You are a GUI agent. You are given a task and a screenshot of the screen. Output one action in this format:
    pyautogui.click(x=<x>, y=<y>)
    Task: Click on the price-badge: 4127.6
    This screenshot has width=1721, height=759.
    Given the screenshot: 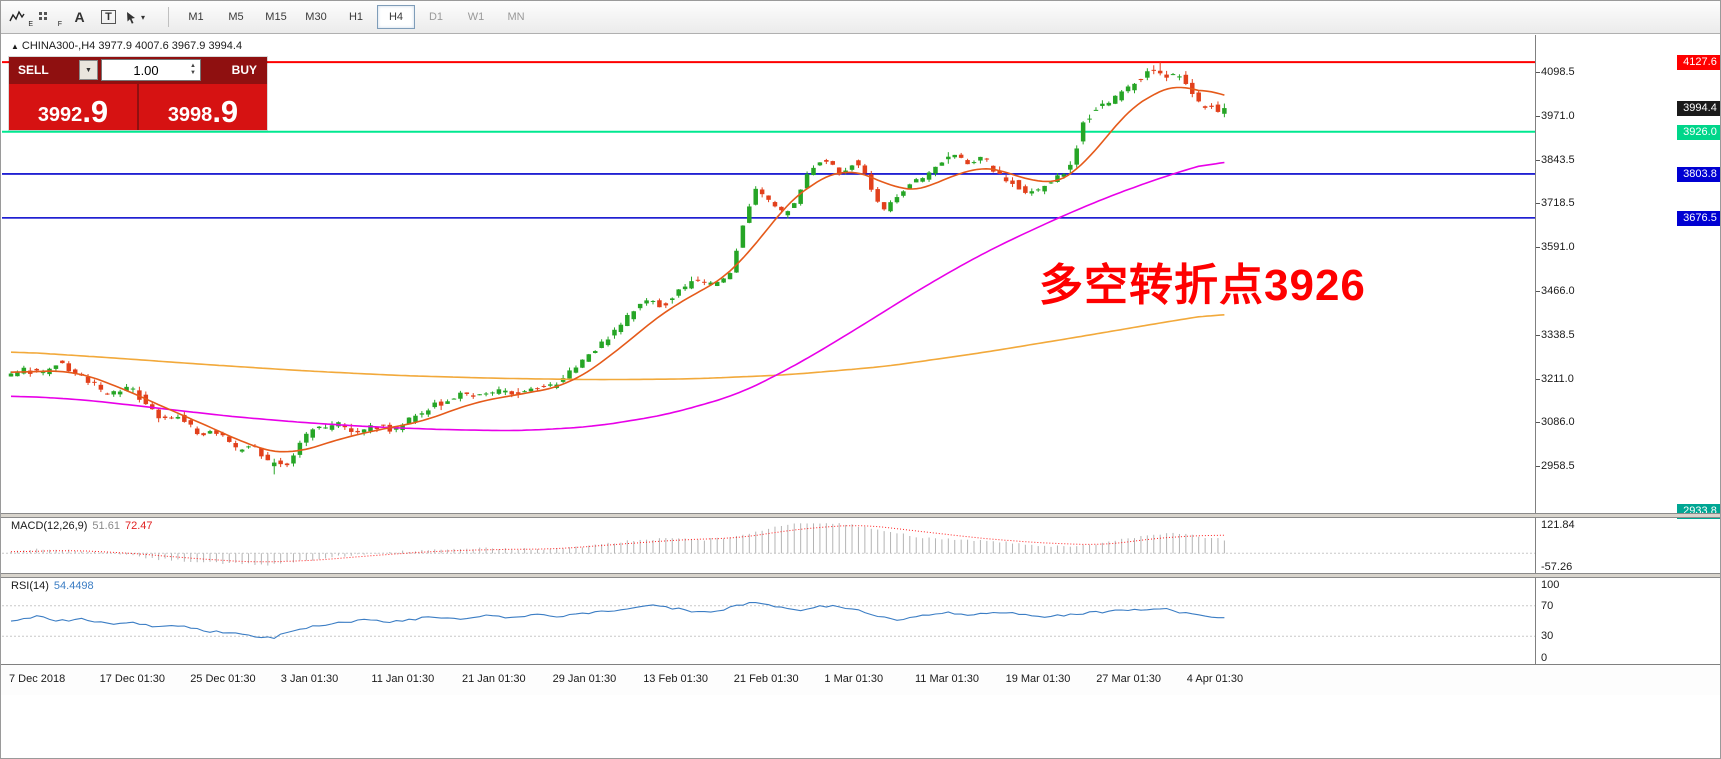 What is the action you would take?
    pyautogui.click(x=1698, y=63)
    